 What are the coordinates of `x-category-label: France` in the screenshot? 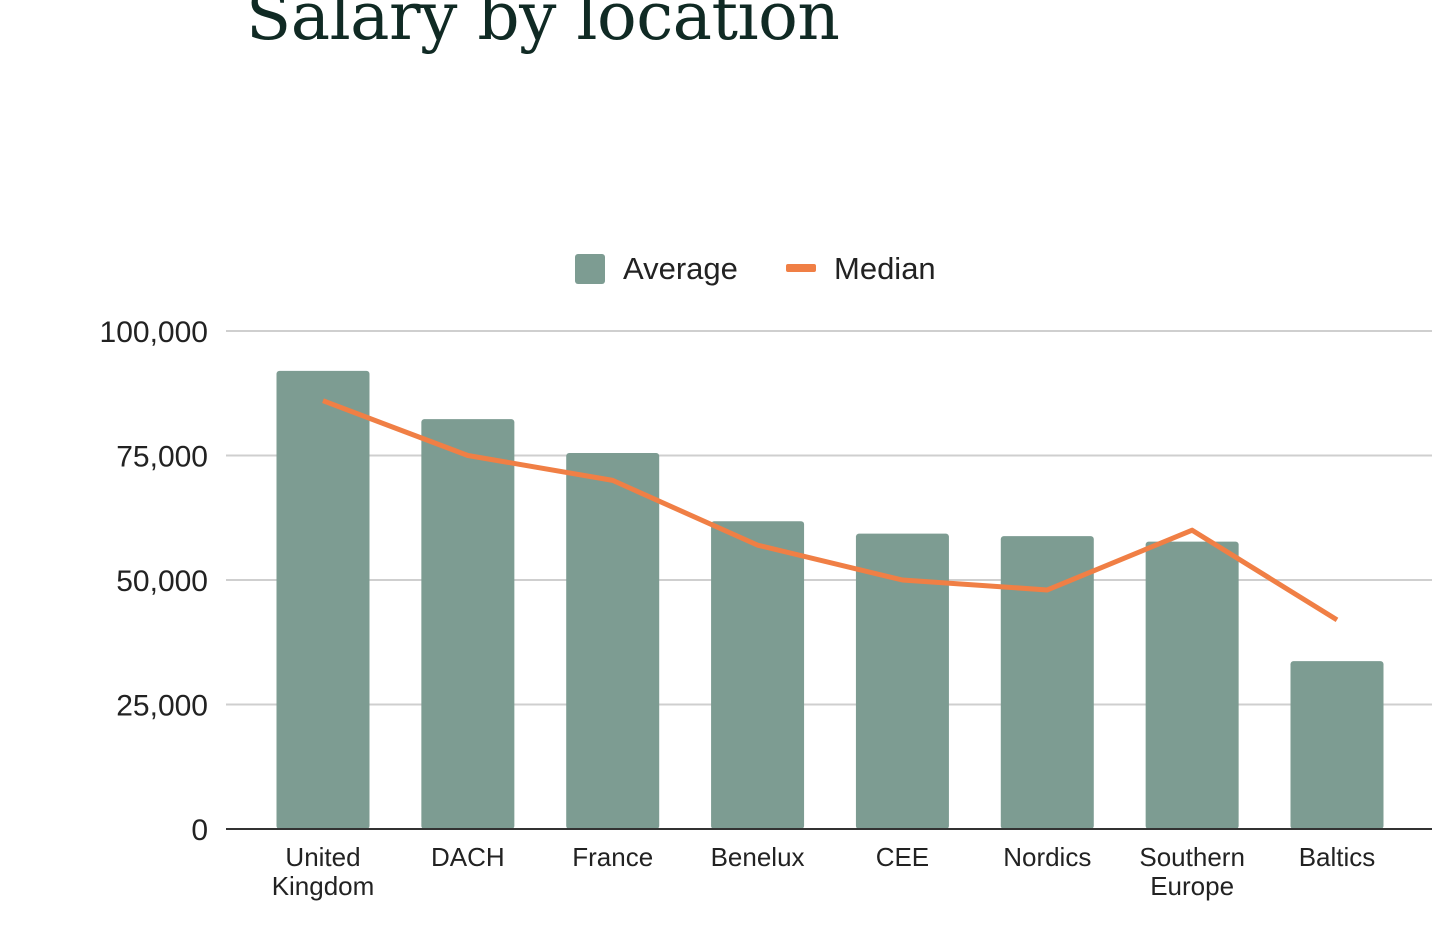 It's located at (612, 857).